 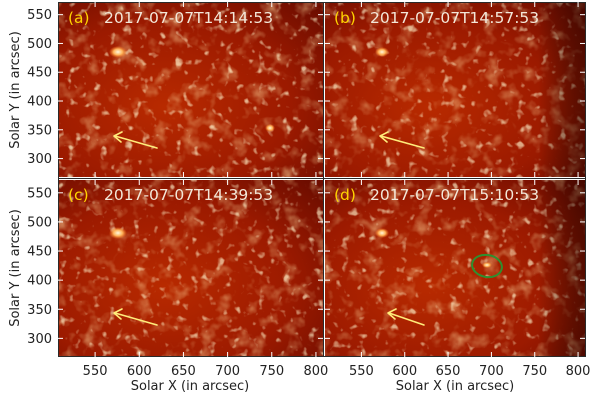 What do you see at coordinates (345, 195) in the screenshot?
I see `panel-letter-d: (d)` at bounding box center [345, 195].